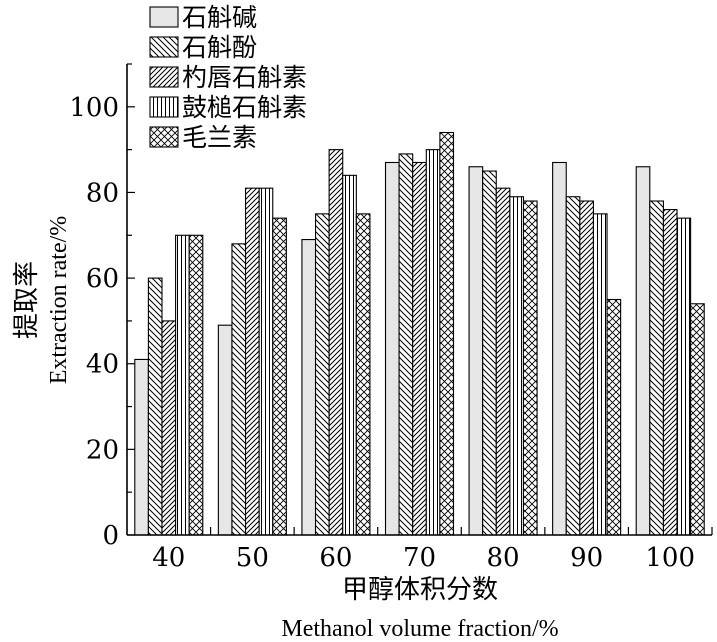 This screenshot has width=717, height=642. What do you see at coordinates (335, 558) in the screenshot?
I see `x-tick-label: 60` at bounding box center [335, 558].